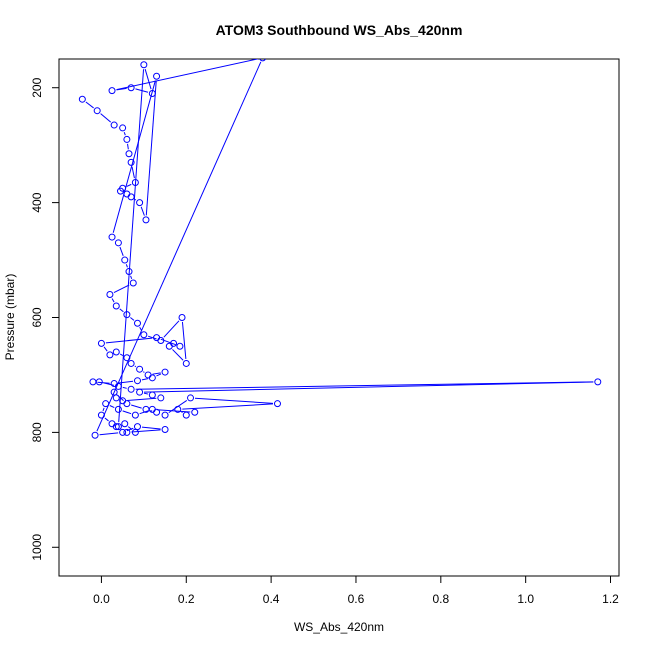 The width and height of the screenshot is (650, 650). Describe the element at coordinates (525, 599) in the screenshot. I see `x-tick-label: 1.0` at that location.